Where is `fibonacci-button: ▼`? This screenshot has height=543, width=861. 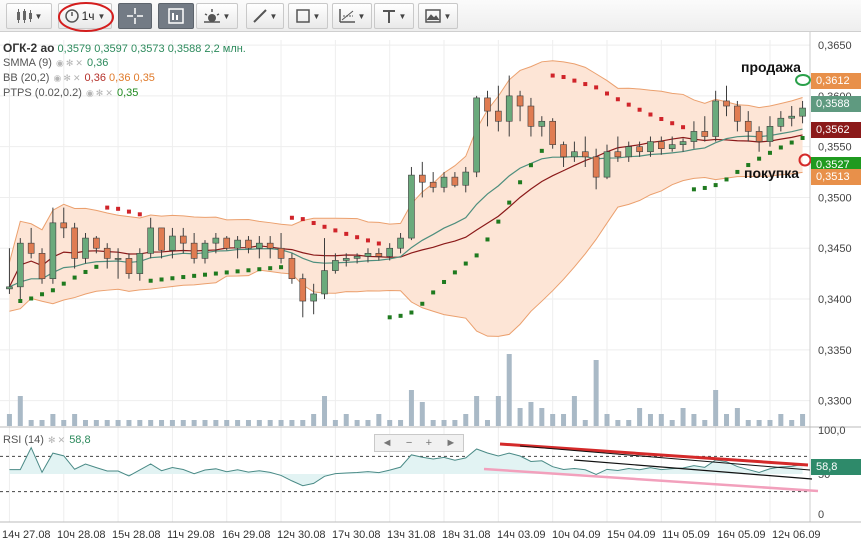
fibonacci-button: ▼ is located at coordinates (352, 16).